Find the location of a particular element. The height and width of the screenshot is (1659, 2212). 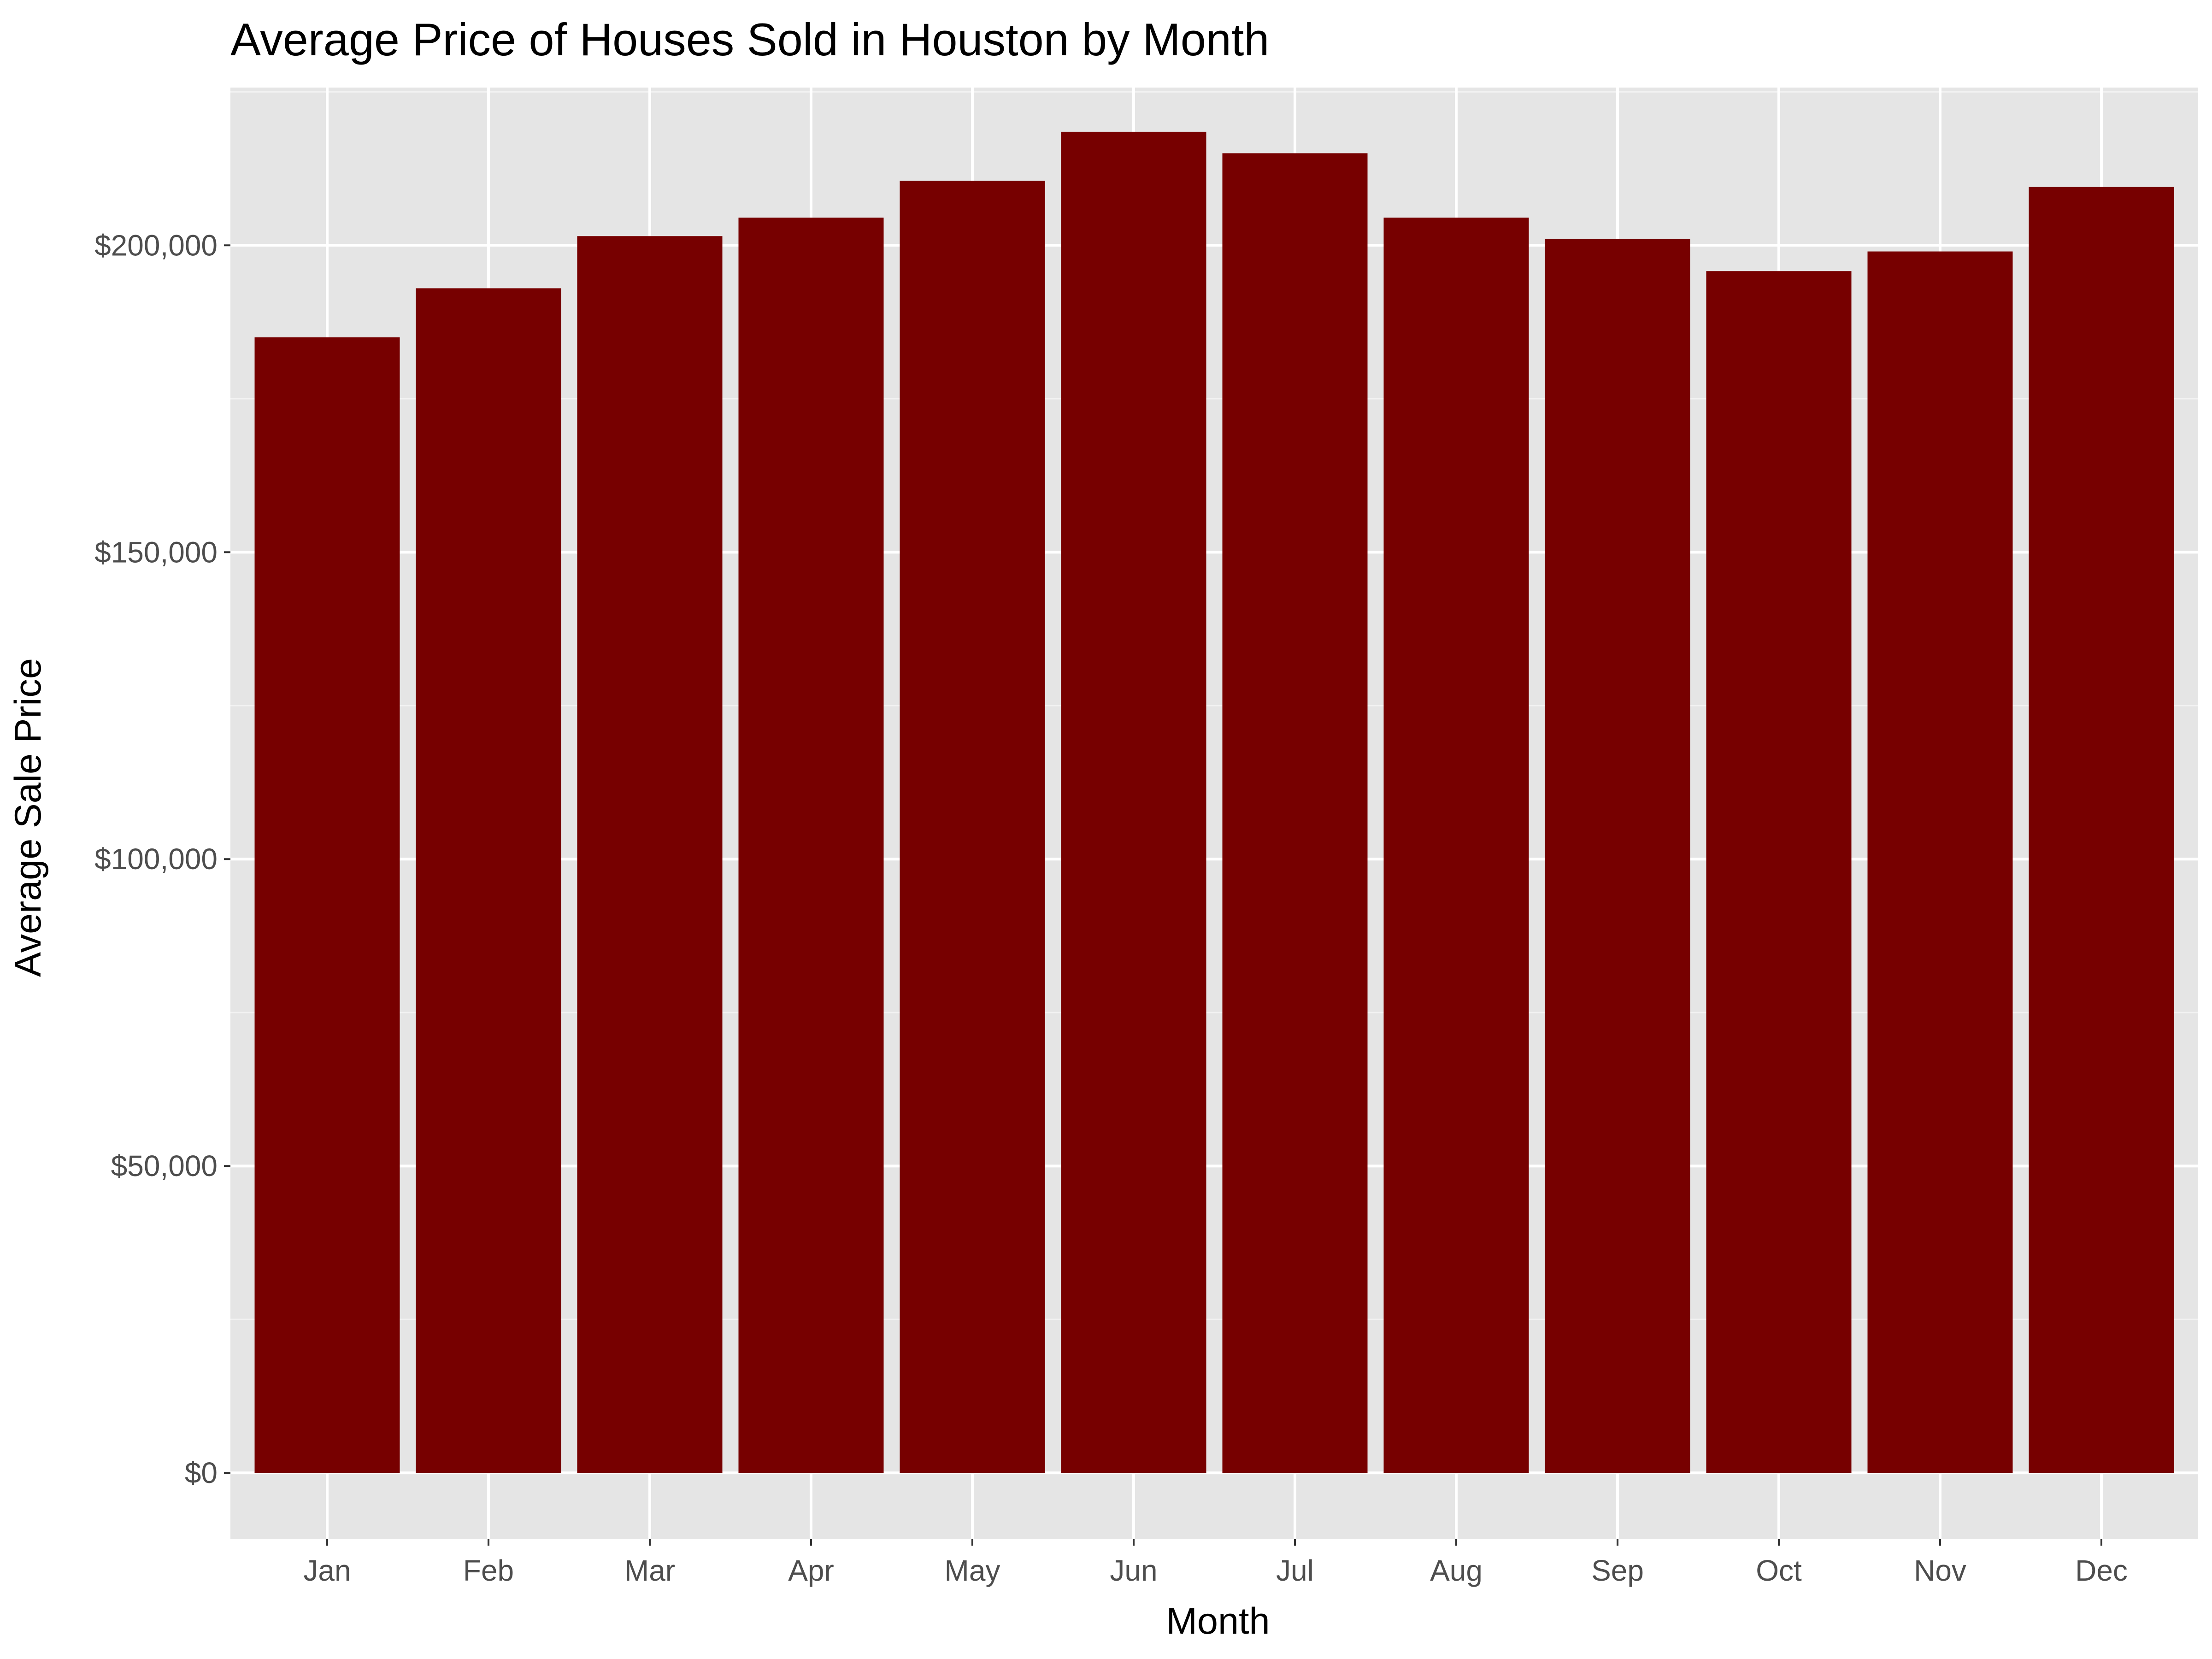

bar-jun is located at coordinates (1133, 802).